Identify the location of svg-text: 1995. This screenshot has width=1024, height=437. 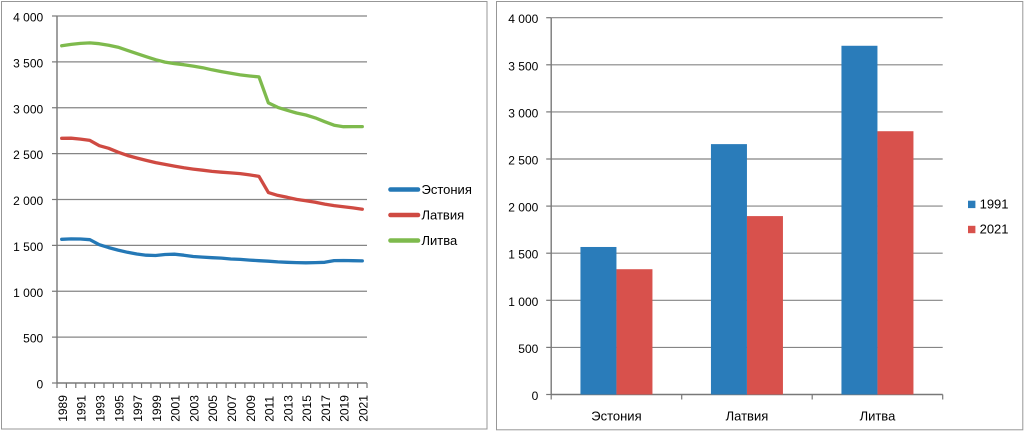
(119, 408).